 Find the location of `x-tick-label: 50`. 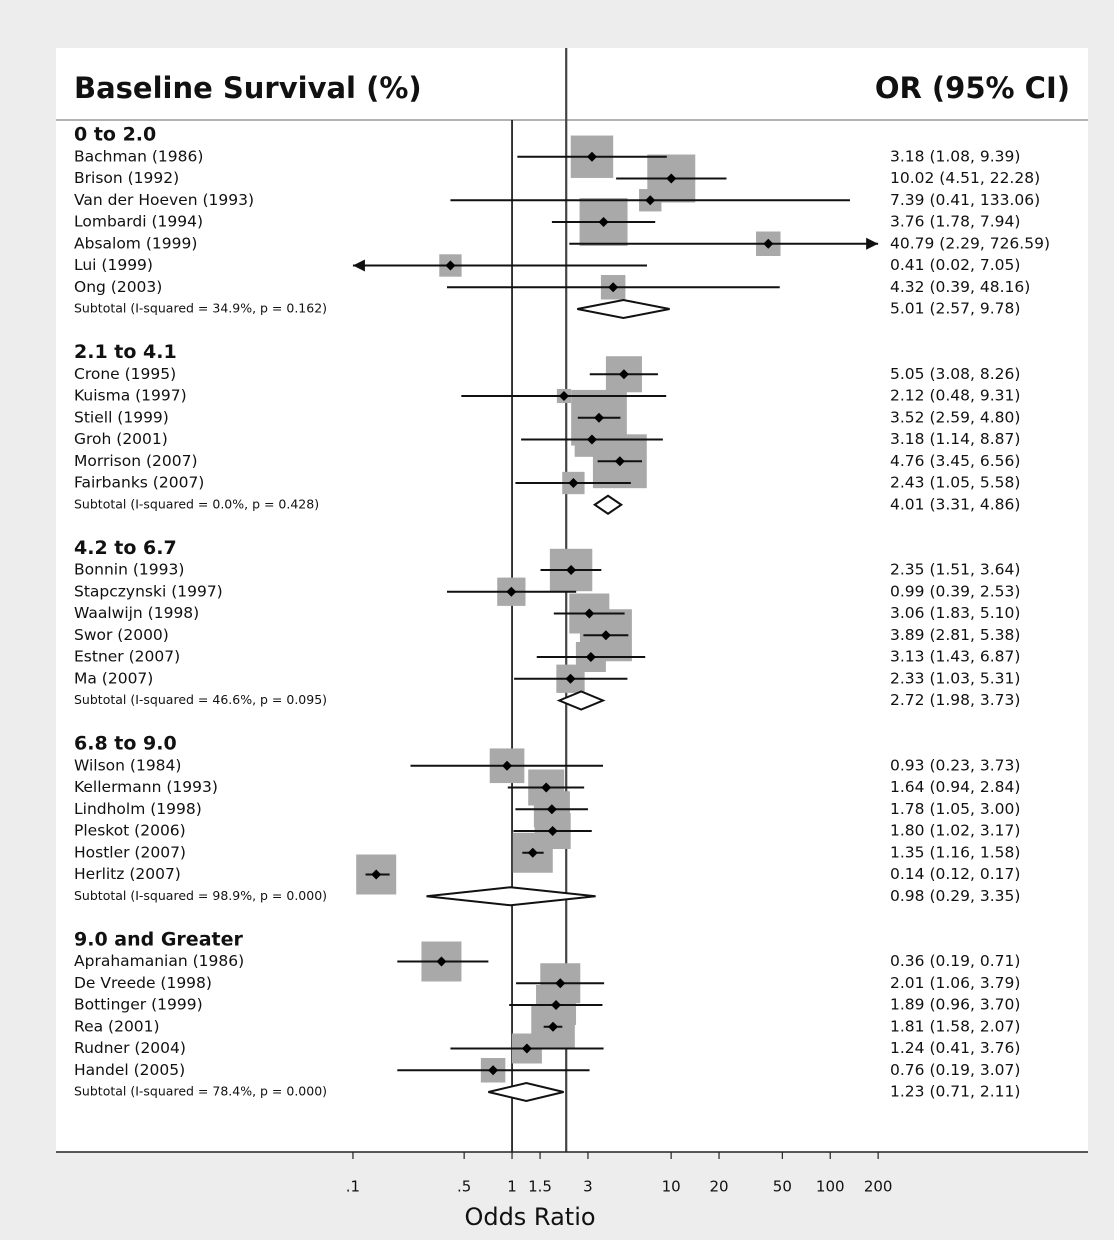

x-tick-label: 50 is located at coordinates (782, 1187).